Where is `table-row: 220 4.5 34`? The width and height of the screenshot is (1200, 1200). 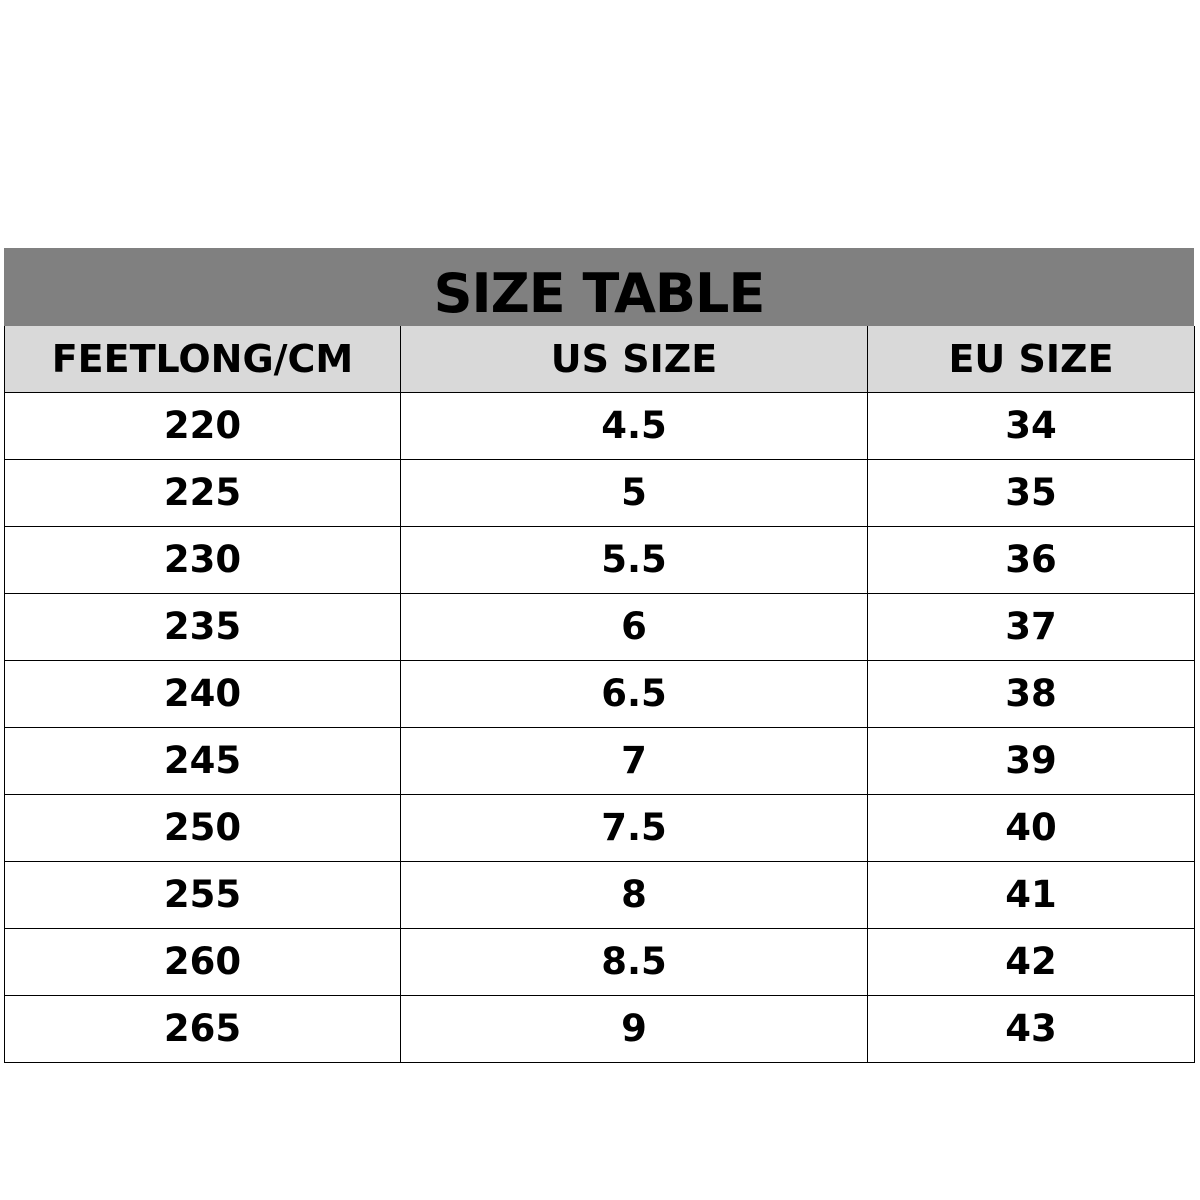 table-row: 220 4.5 34 is located at coordinates (599, 426).